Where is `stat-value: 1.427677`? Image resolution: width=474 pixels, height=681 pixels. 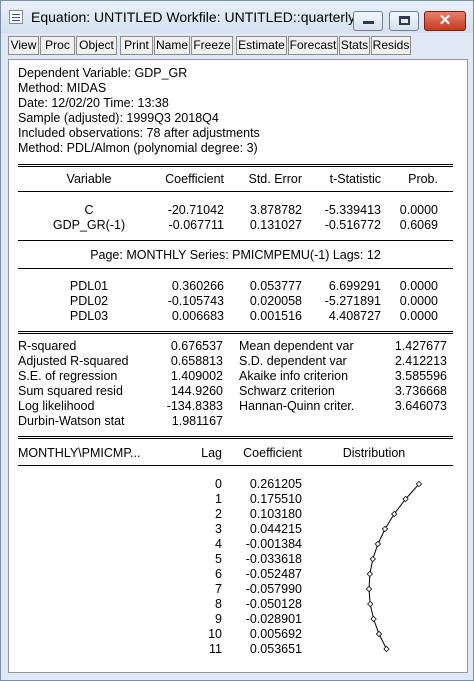
stat-value: 1.427677 is located at coordinates (420, 346).